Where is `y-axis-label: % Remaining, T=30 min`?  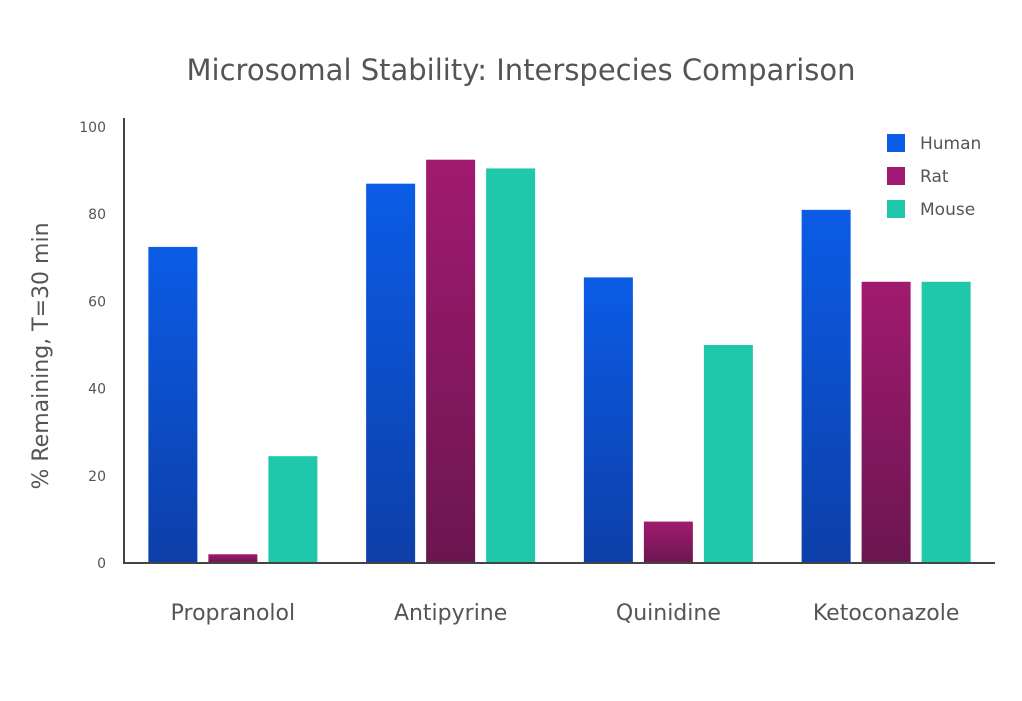 y-axis-label: % Remaining, T=30 min is located at coordinates (41, 355).